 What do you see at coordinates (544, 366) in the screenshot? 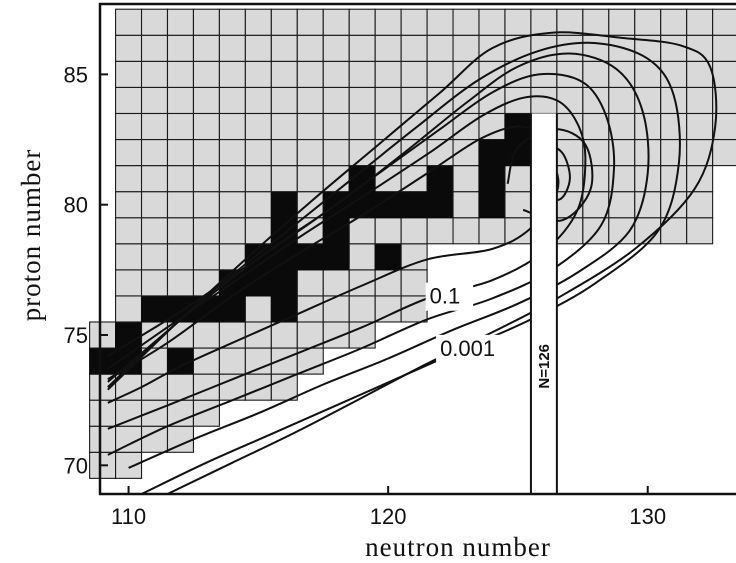
I see `n126-label: N=126` at bounding box center [544, 366].